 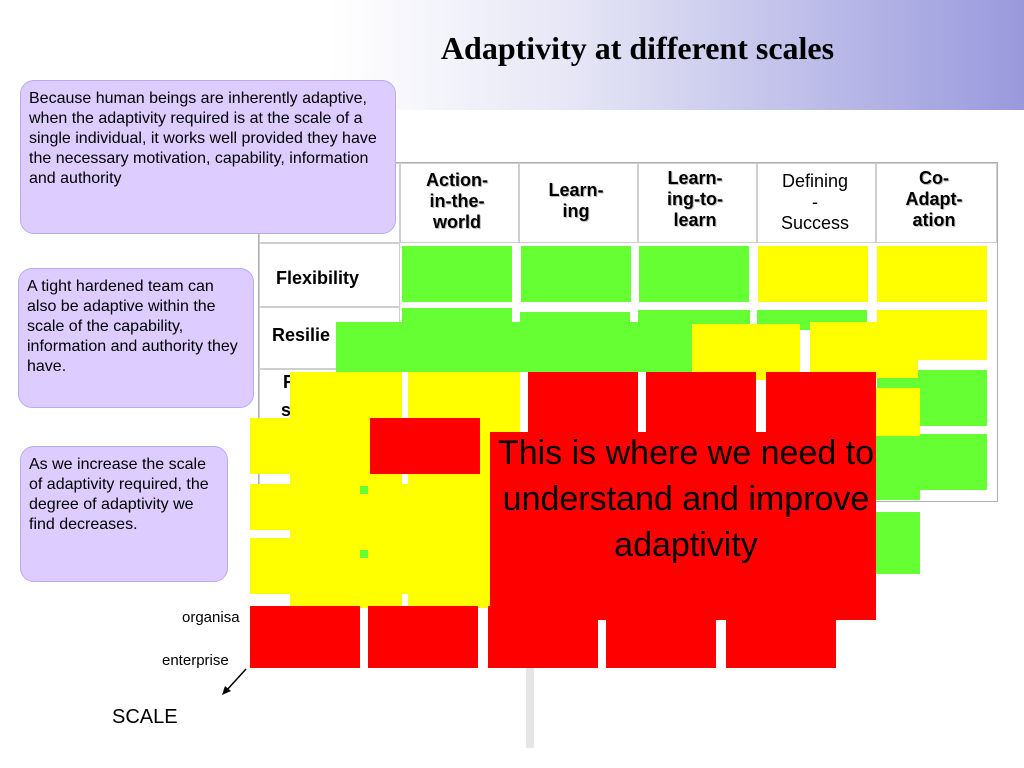 What do you see at coordinates (457, 201) in the screenshot?
I see `header-action-in-the-world: Action-in-the-world` at bounding box center [457, 201].